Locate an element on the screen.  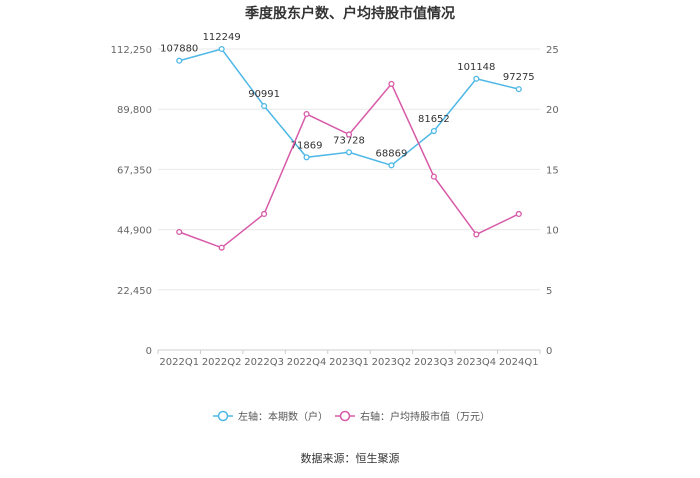
x-axis-tick-label: 2023Q1 is located at coordinates (349, 362).